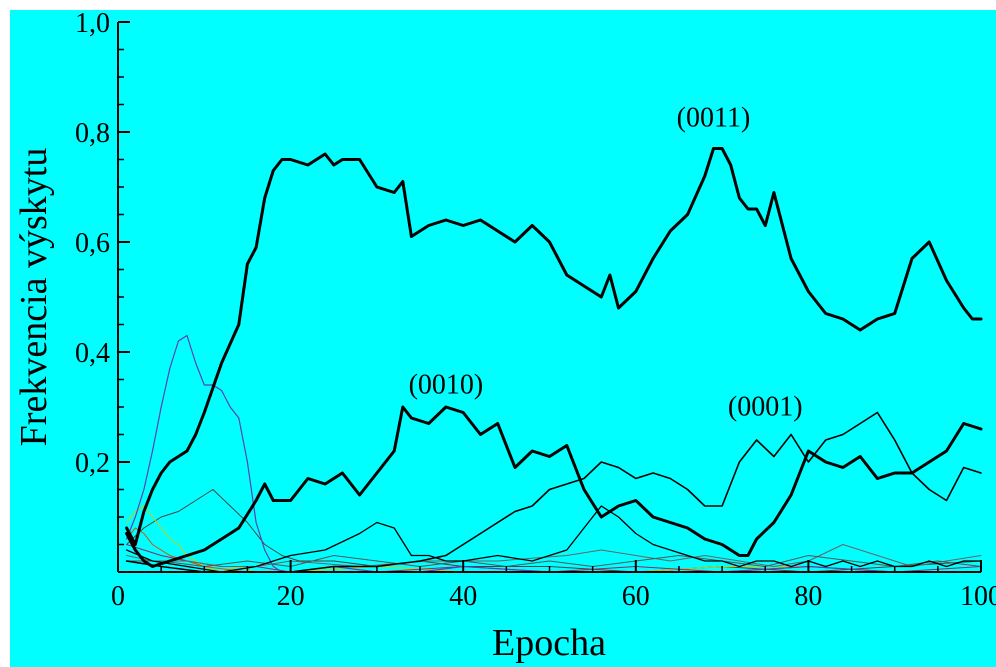 The height and width of the screenshot is (667, 996). Describe the element at coordinates (714, 118) in the screenshot. I see `series-annotation: (0011)` at that location.